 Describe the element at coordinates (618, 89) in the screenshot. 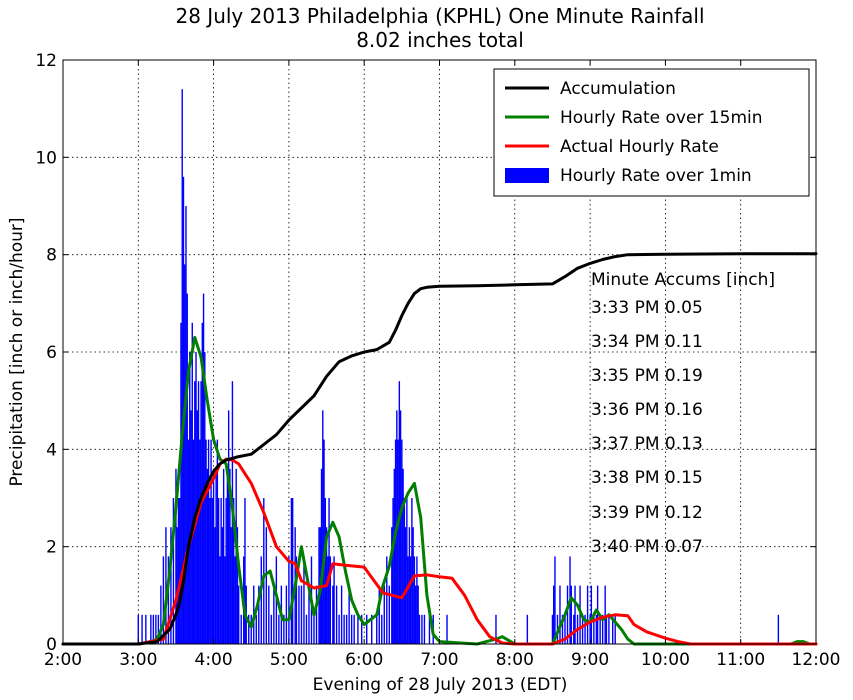

I see `legend-label-accumulation: Accumulation` at that location.